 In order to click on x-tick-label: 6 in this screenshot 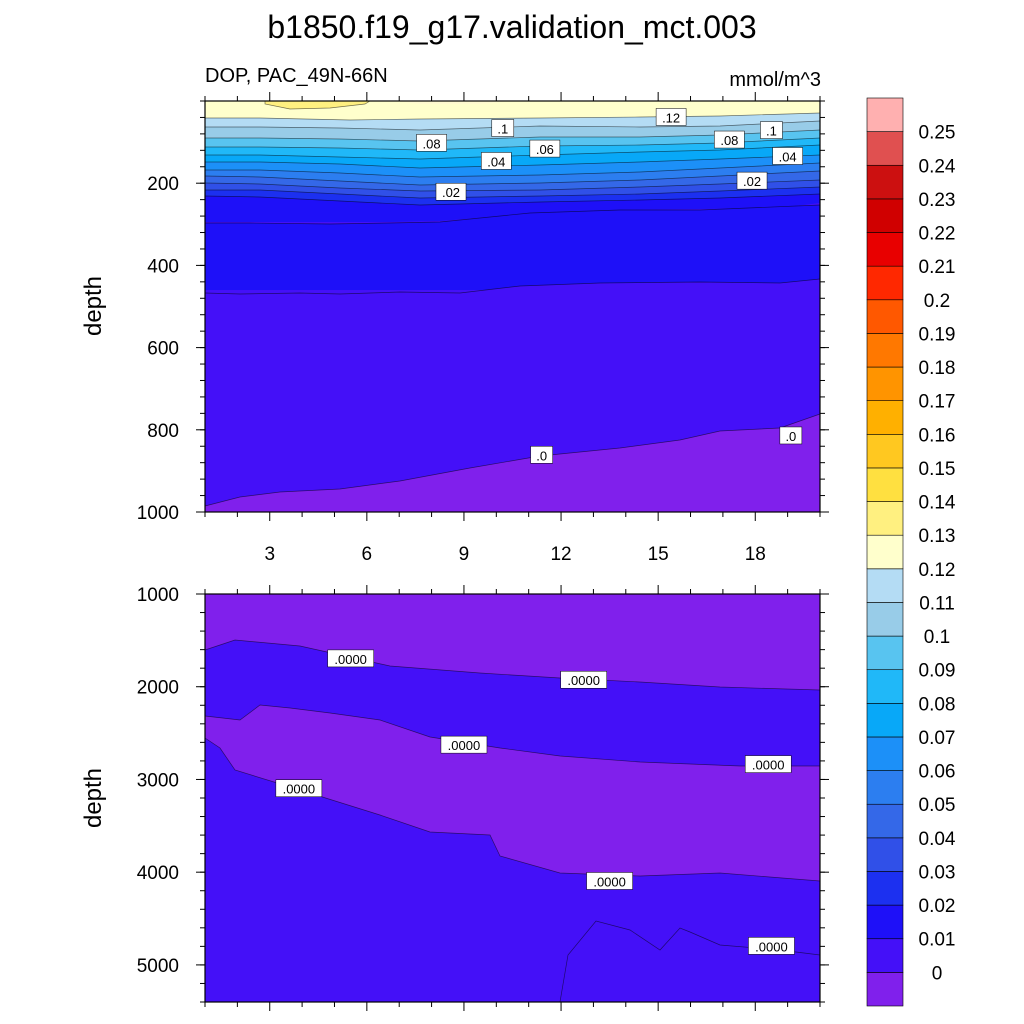, I will do `click(367, 554)`.